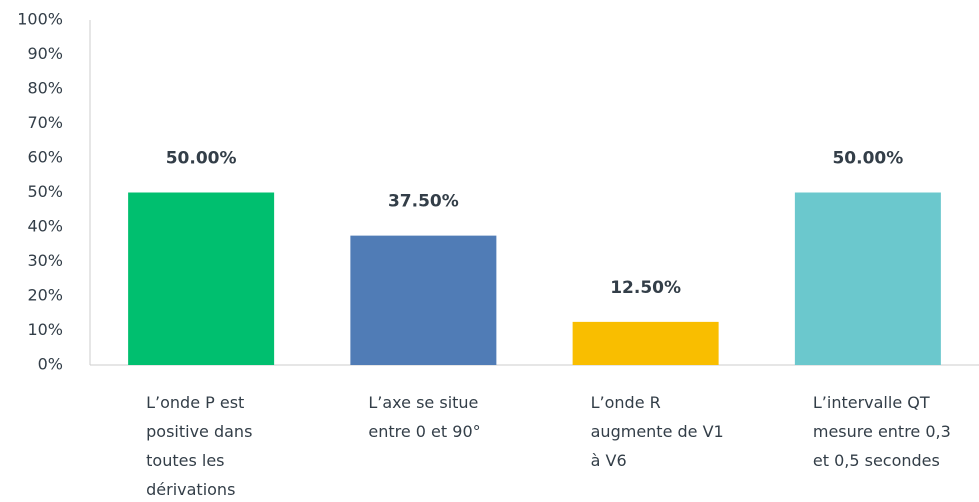 Image resolution: width=979 pixels, height=502 pixels. What do you see at coordinates (45, 260) in the screenshot?
I see `y-tick-label: 30%` at bounding box center [45, 260].